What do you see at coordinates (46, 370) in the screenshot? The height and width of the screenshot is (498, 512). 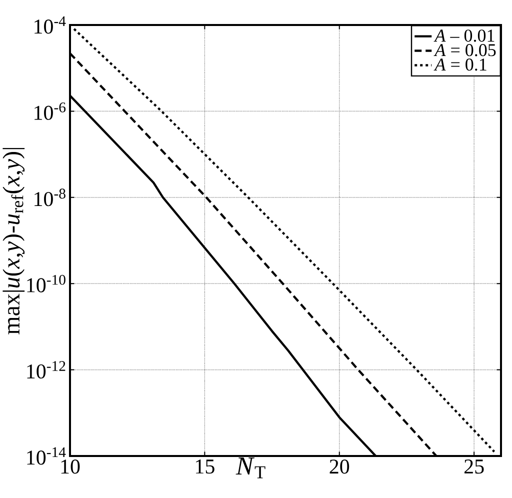 I see `y-tick-label: 10$^{-12}$` at bounding box center [46, 370].